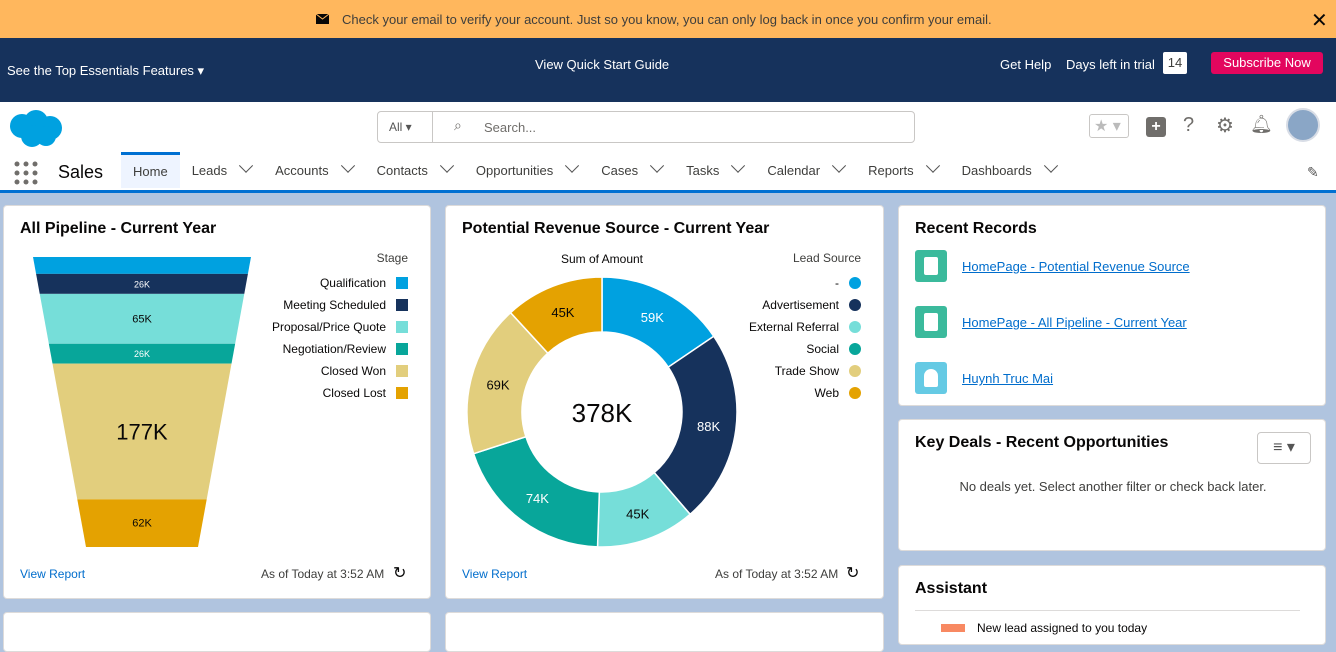 Image resolution: width=1336 pixels, height=652 pixels. What do you see at coordinates (1042, 442) in the screenshot?
I see `card-title: Key Deals - Recent Opportunities` at bounding box center [1042, 442].